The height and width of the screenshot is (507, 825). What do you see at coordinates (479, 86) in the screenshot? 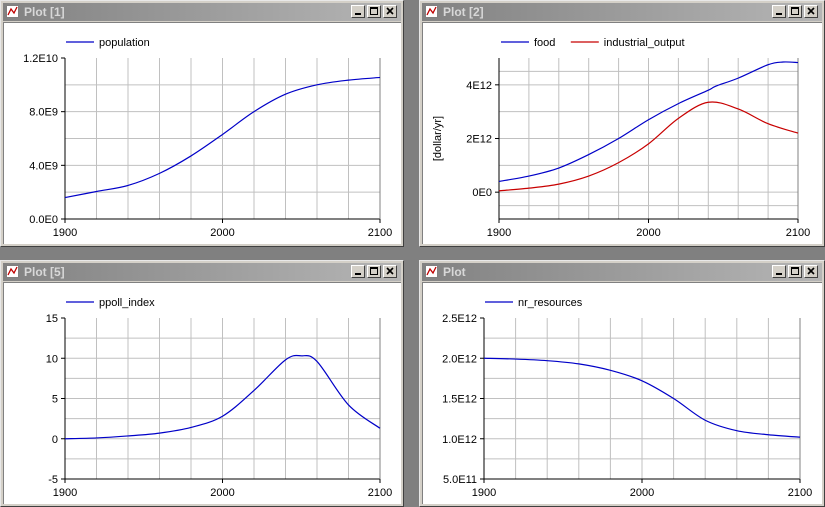
I see `y-tick-label: 4E12` at bounding box center [479, 86].